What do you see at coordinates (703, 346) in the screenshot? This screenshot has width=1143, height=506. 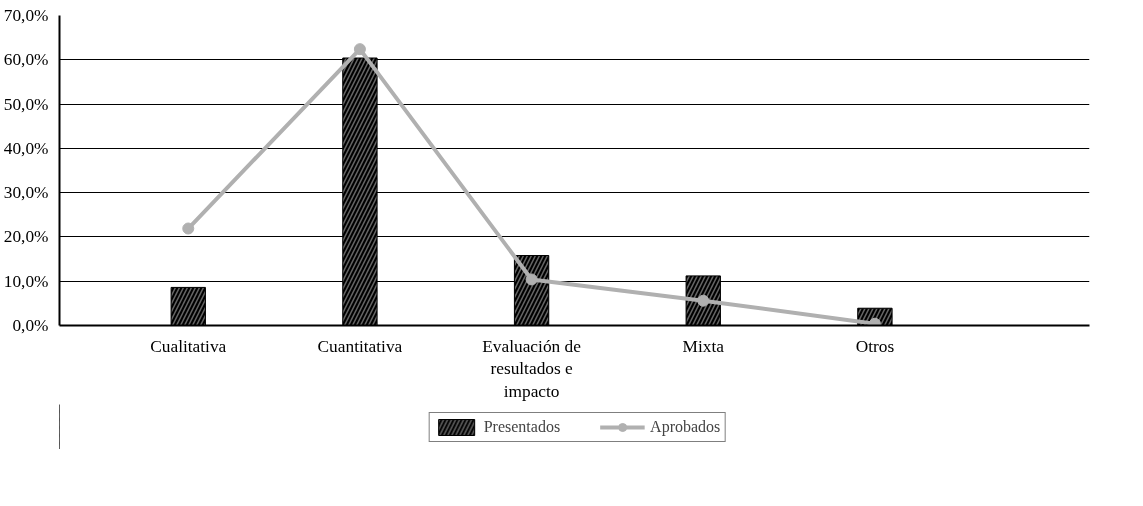 I see `x-tick-label: Mixta` at bounding box center [703, 346].